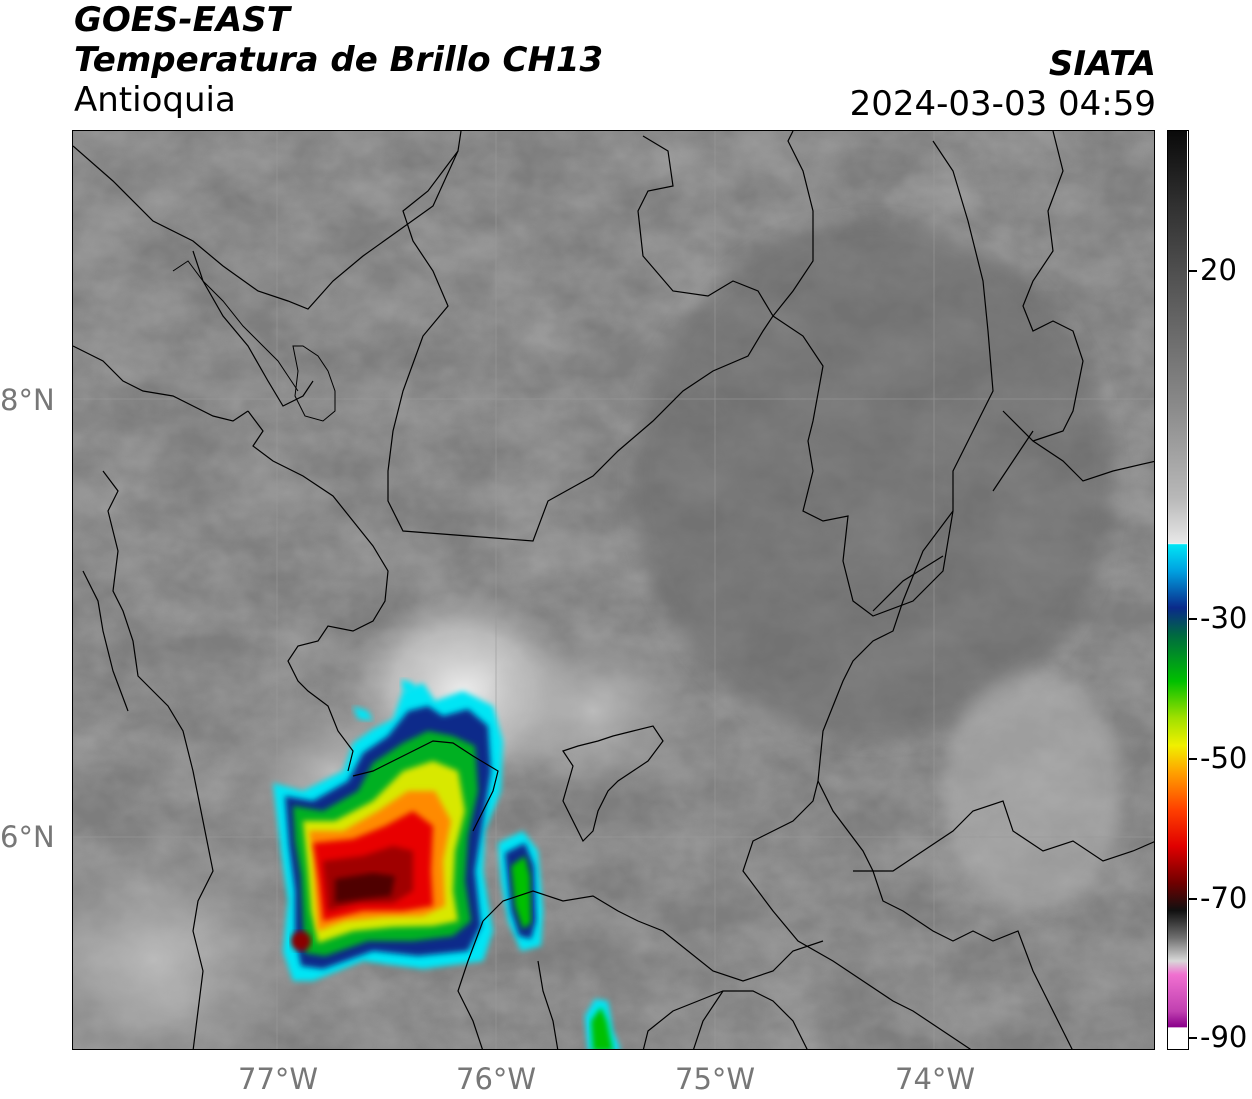  Describe the element at coordinates (1033, 791) in the screenshot. I see `light-cloud-east` at that location.